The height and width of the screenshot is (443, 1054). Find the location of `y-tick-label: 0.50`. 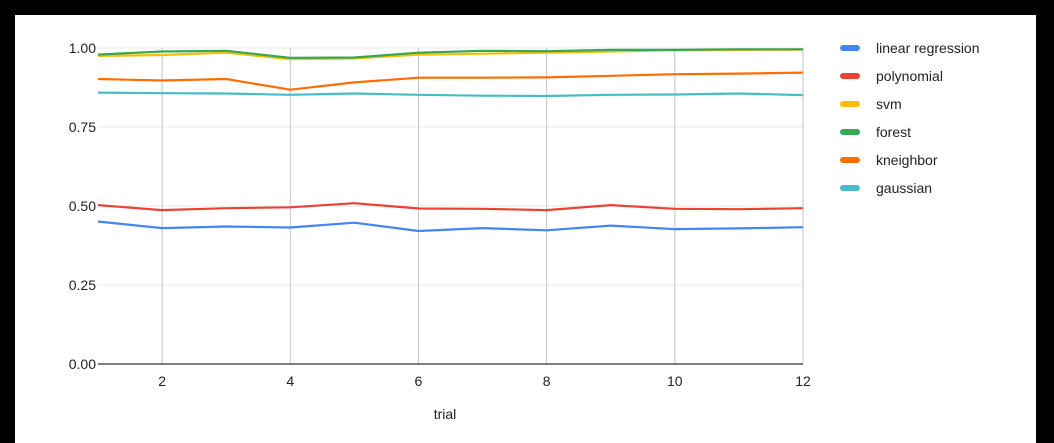

y-tick-label: 0.50 is located at coordinates (82, 206).